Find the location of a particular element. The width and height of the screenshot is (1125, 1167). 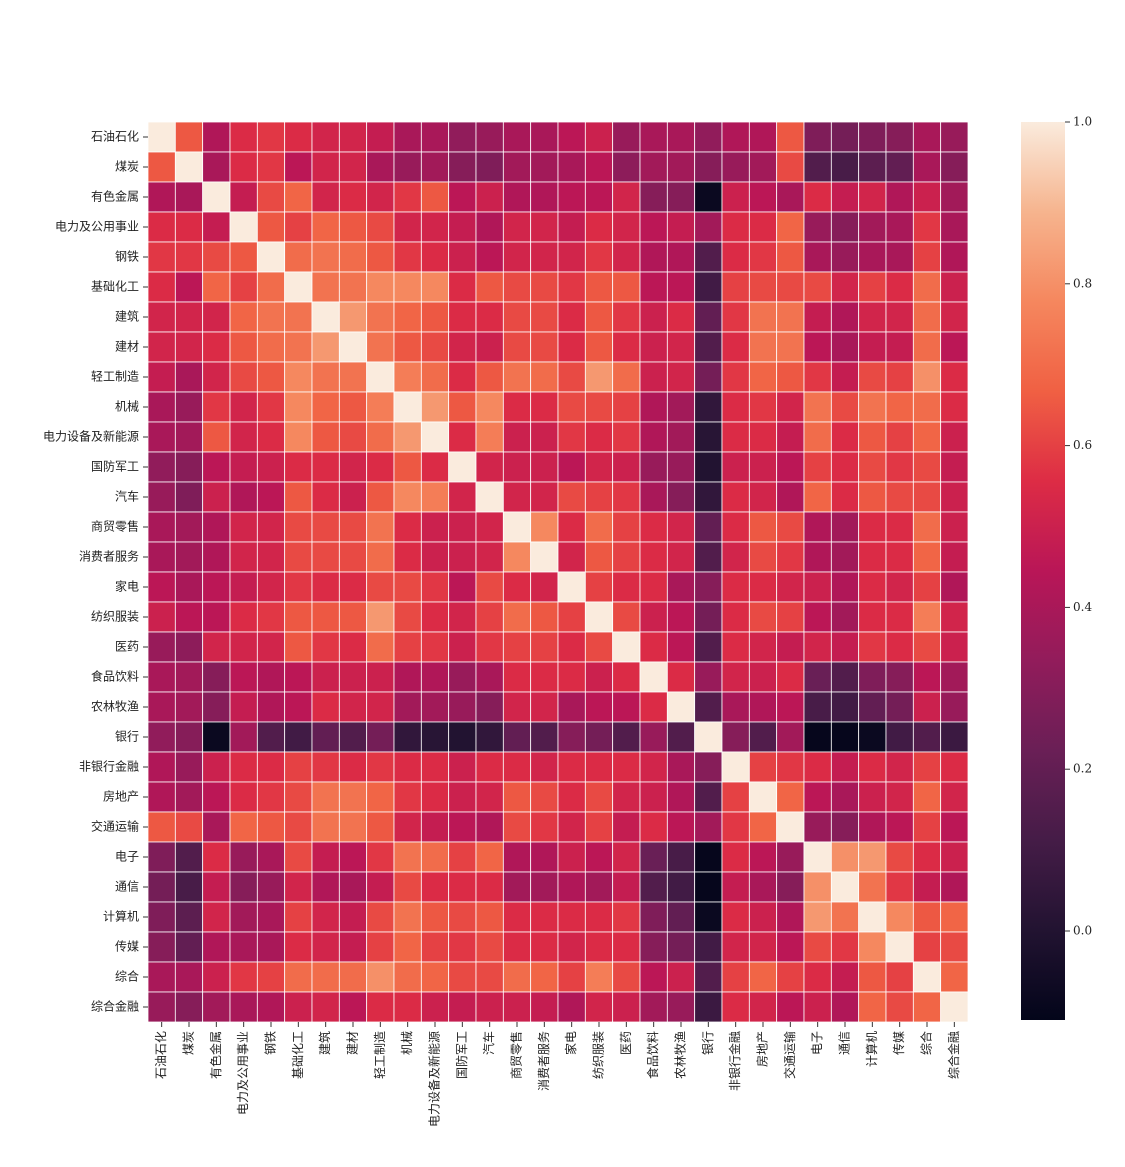

y-tick-label: 电力及公用事业 is located at coordinates (97, 227).